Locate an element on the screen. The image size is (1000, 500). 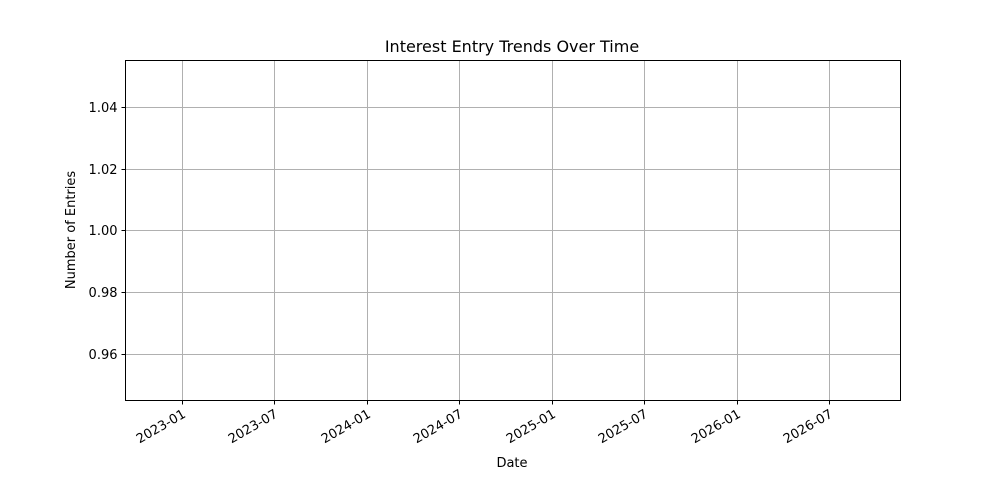
y-axis-label: Number of Entries is located at coordinates (71, 230).